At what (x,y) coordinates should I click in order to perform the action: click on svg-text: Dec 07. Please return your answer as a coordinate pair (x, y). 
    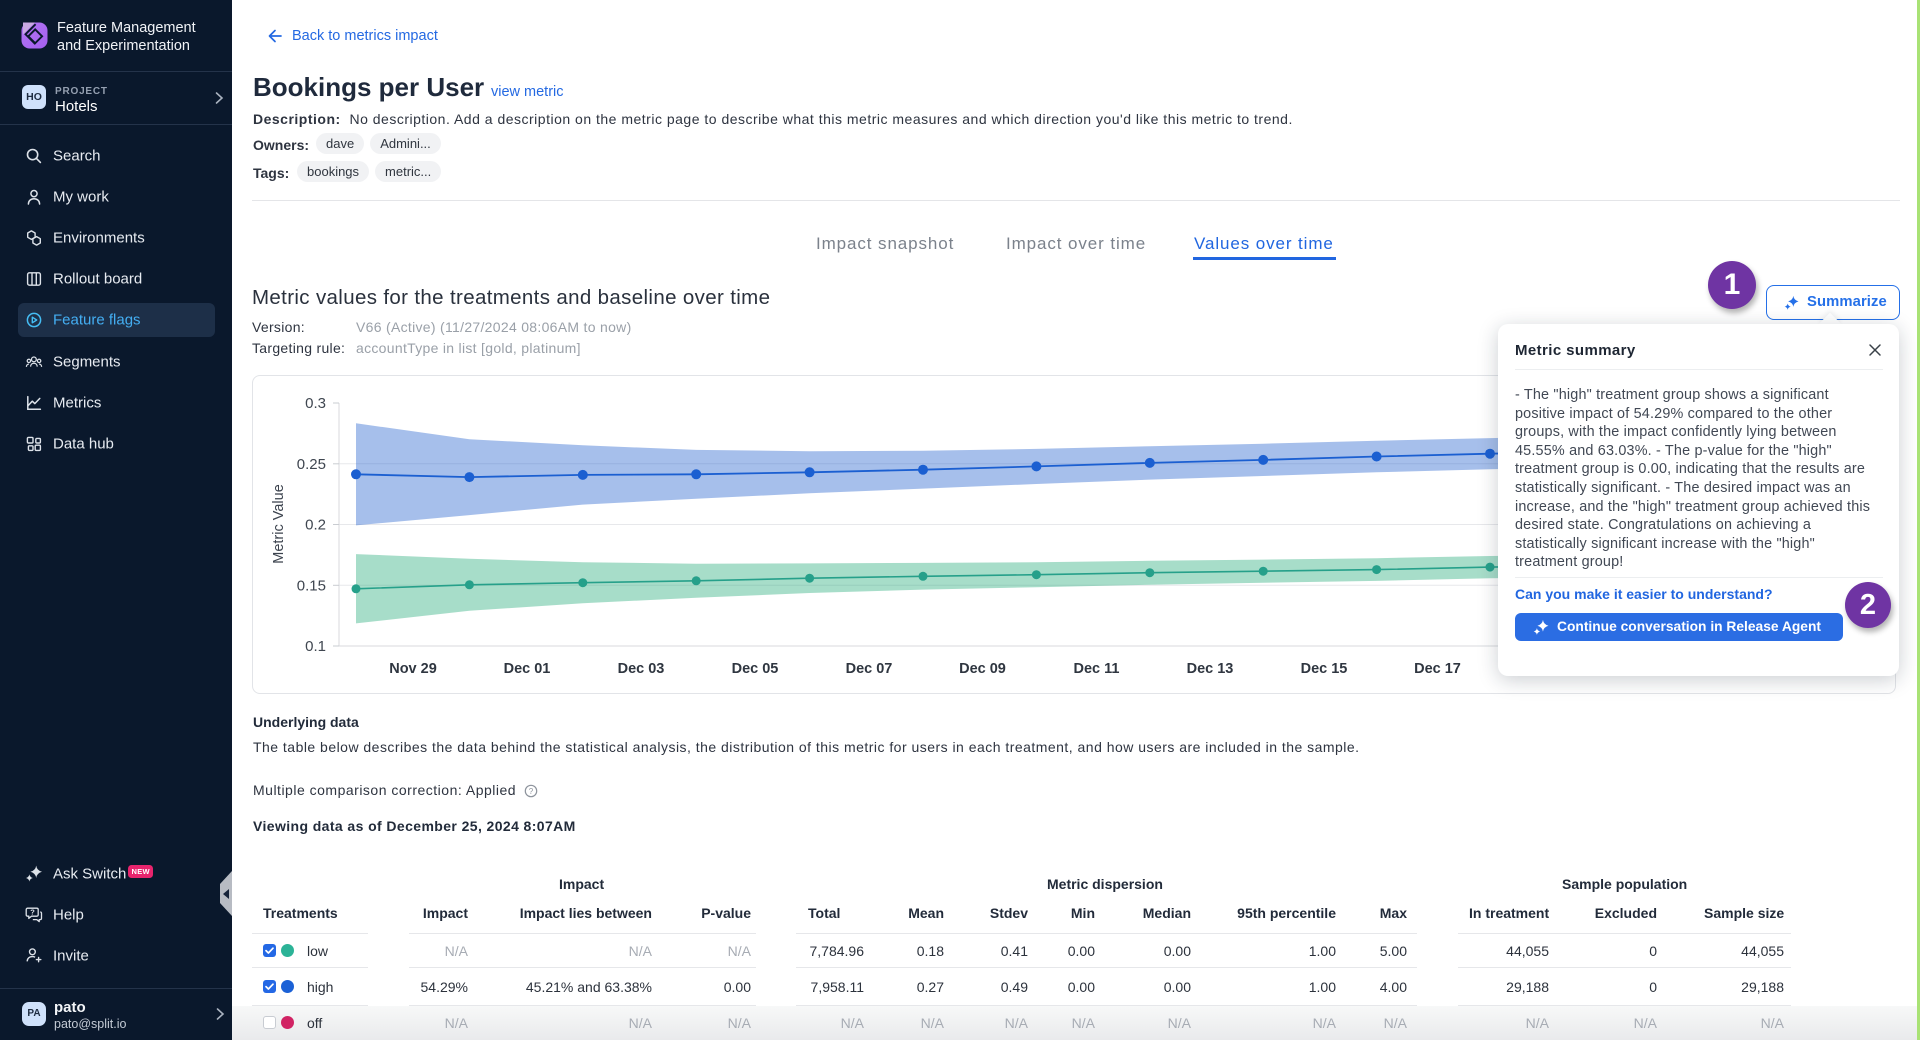
    Looking at the image, I should click on (869, 669).